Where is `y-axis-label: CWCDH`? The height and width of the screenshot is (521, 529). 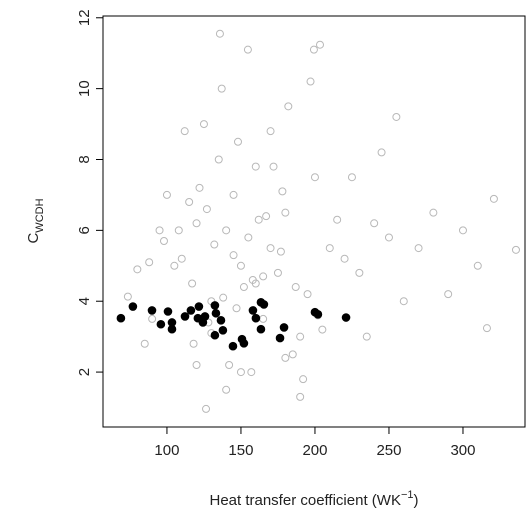 y-axis-label: CWCDH is located at coordinates (35, 220).